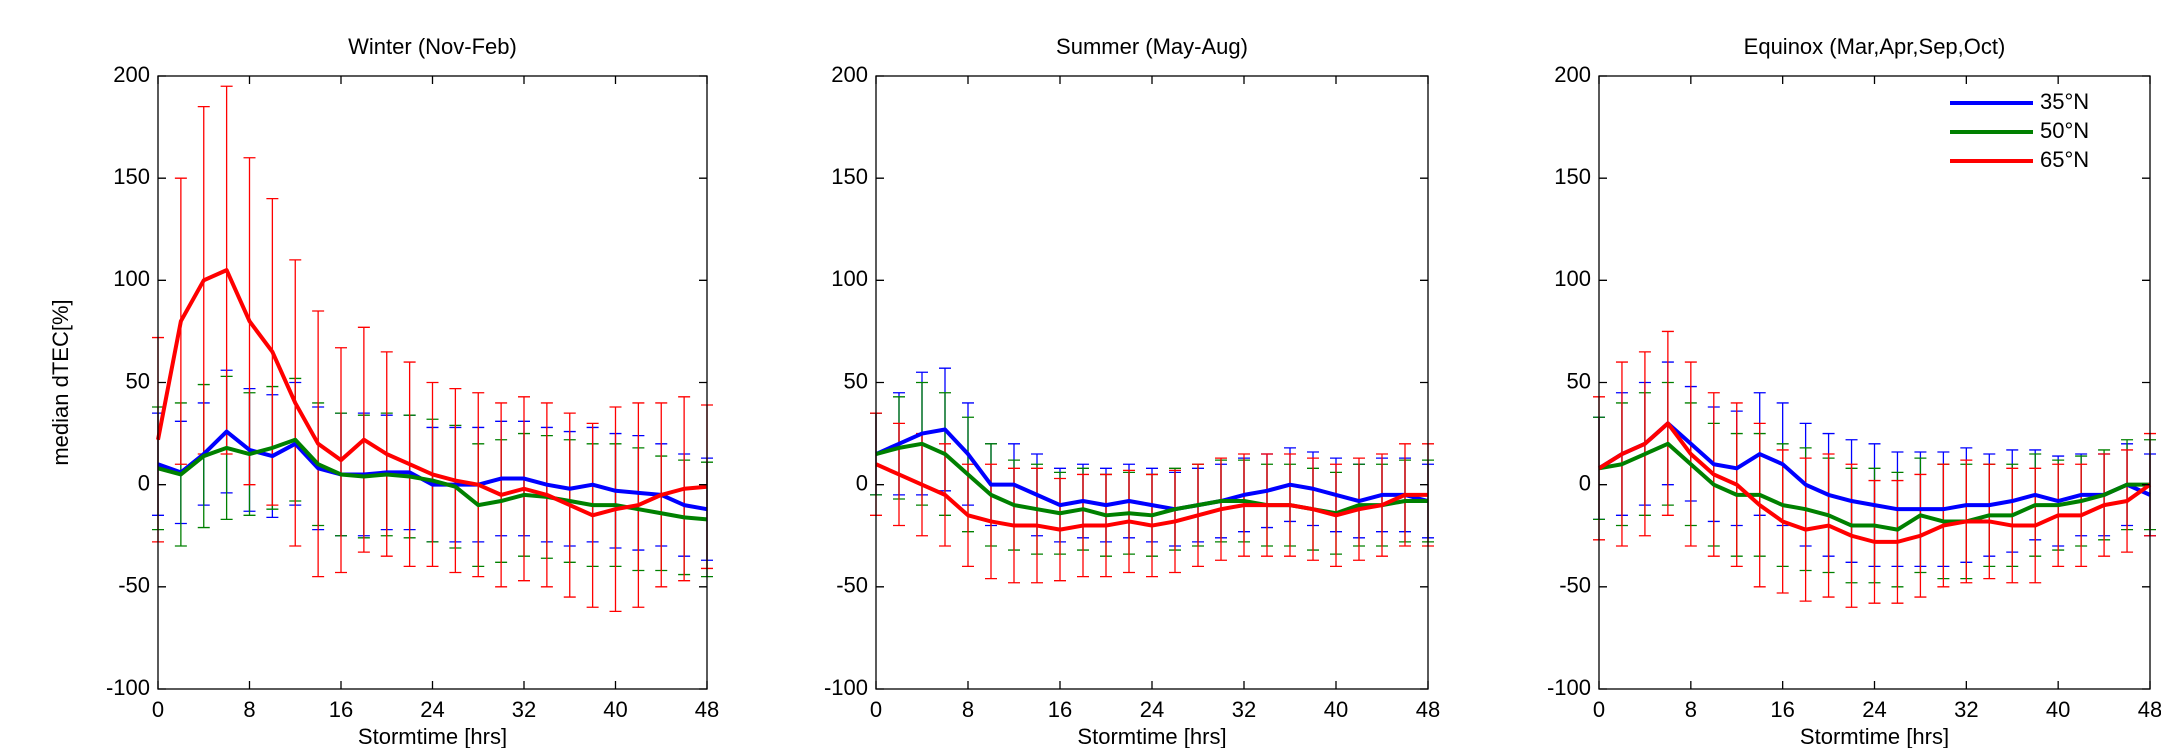 The height and width of the screenshot is (748, 2161). What do you see at coordinates (2064, 159) in the screenshot?
I see `legend-label: 65°N` at bounding box center [2064, 159].